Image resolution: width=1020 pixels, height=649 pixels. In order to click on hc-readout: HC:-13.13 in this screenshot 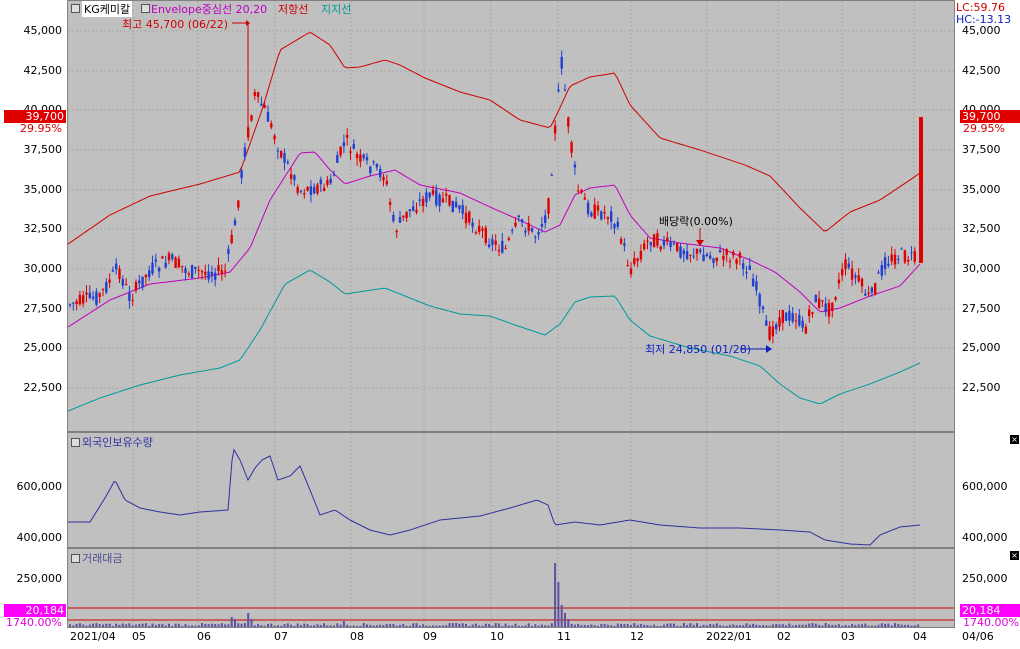, I will do `click(984, 19)`.